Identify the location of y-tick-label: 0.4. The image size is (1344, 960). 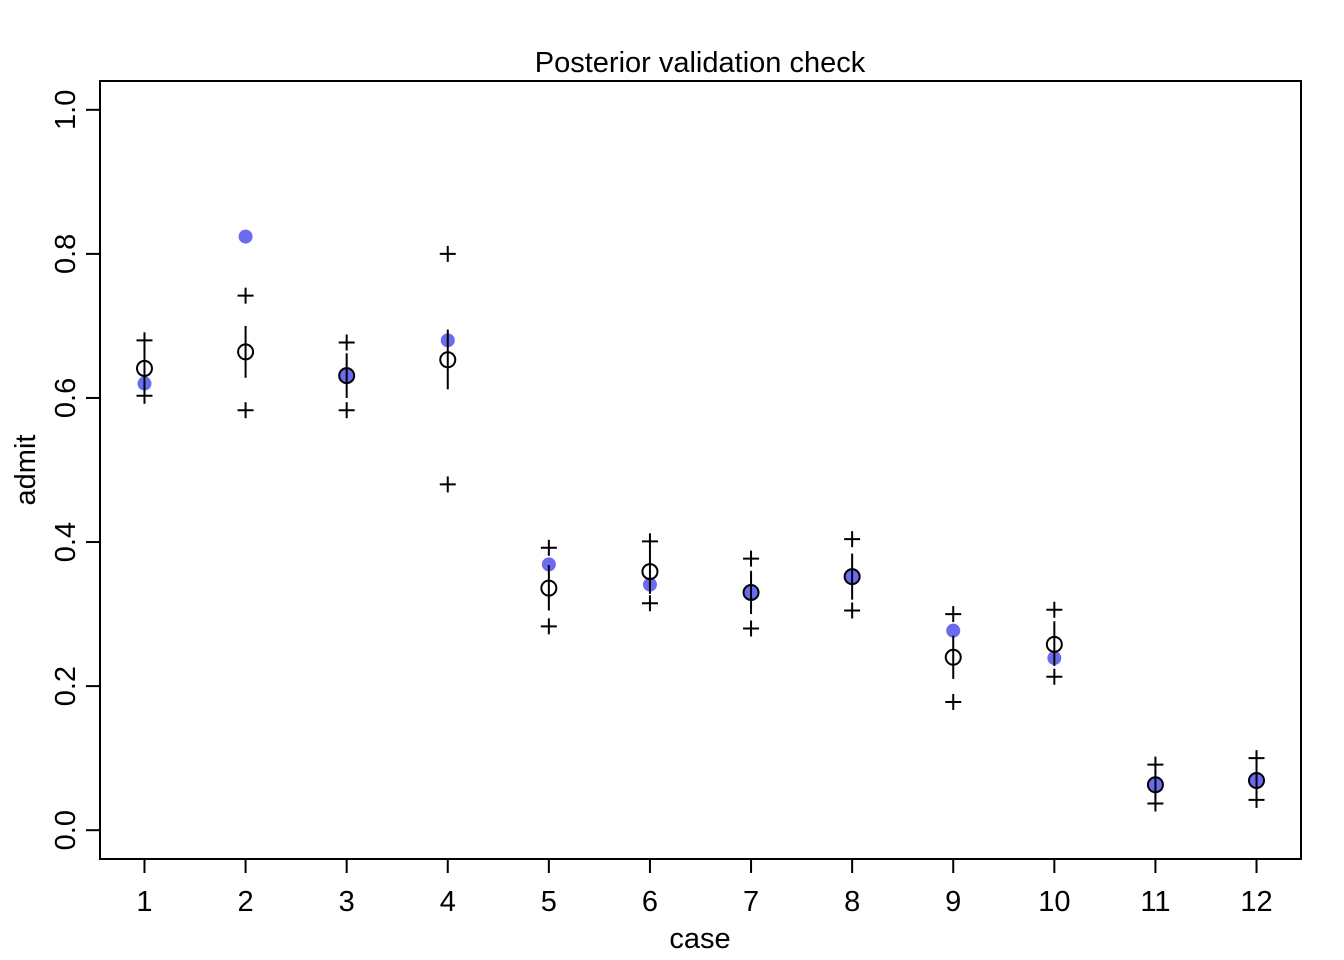
(66, 542).